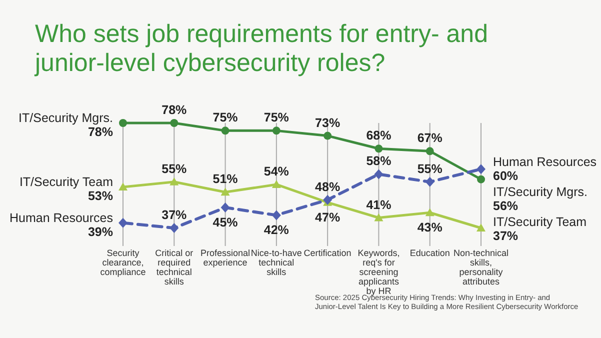  What do you see at coordinates (327, 123) in the screenshot?
I see `data-label: 73%` at bounding box center [327, 123].